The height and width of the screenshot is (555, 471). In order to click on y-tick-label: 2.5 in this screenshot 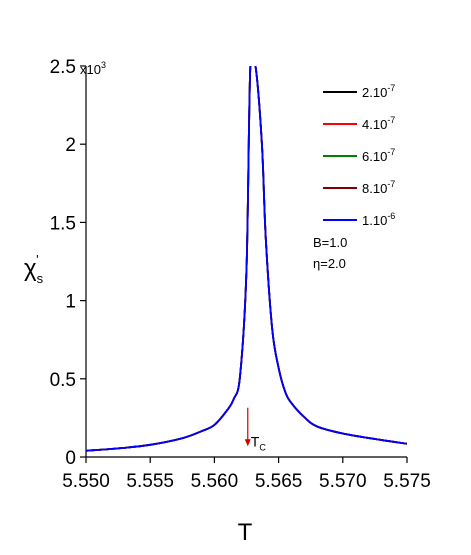, I will do `click(63, 67)`.